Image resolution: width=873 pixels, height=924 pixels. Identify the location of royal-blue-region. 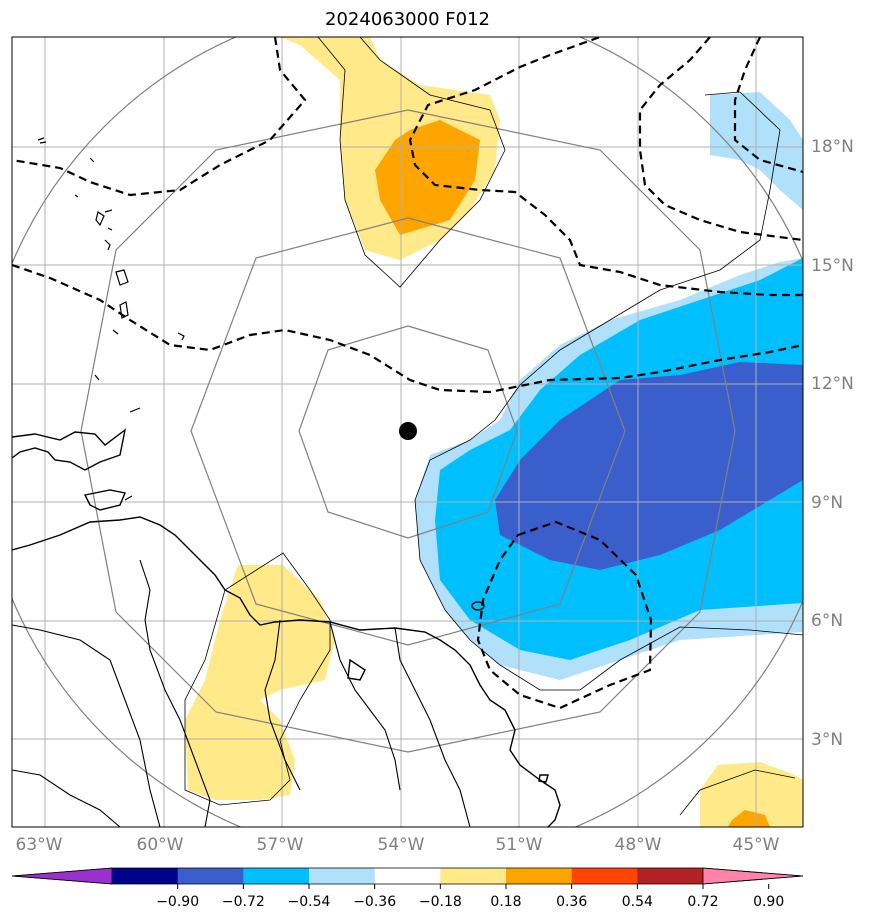
(649, 466).